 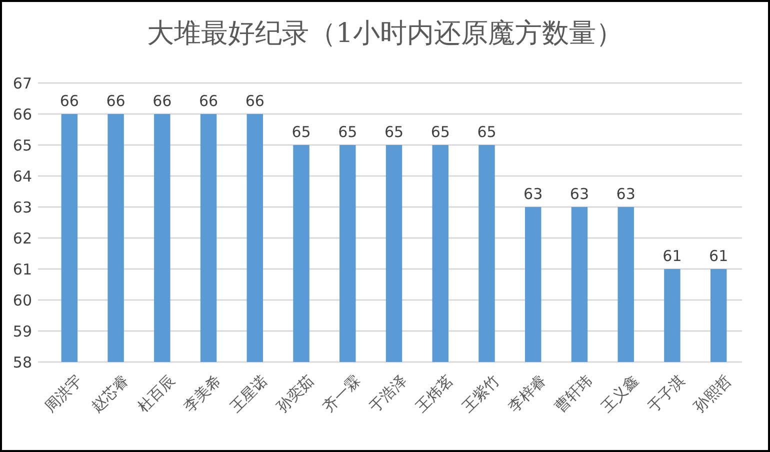 I want to click on x-tick-label: 孙熙哲, so click(x=712, y=394).